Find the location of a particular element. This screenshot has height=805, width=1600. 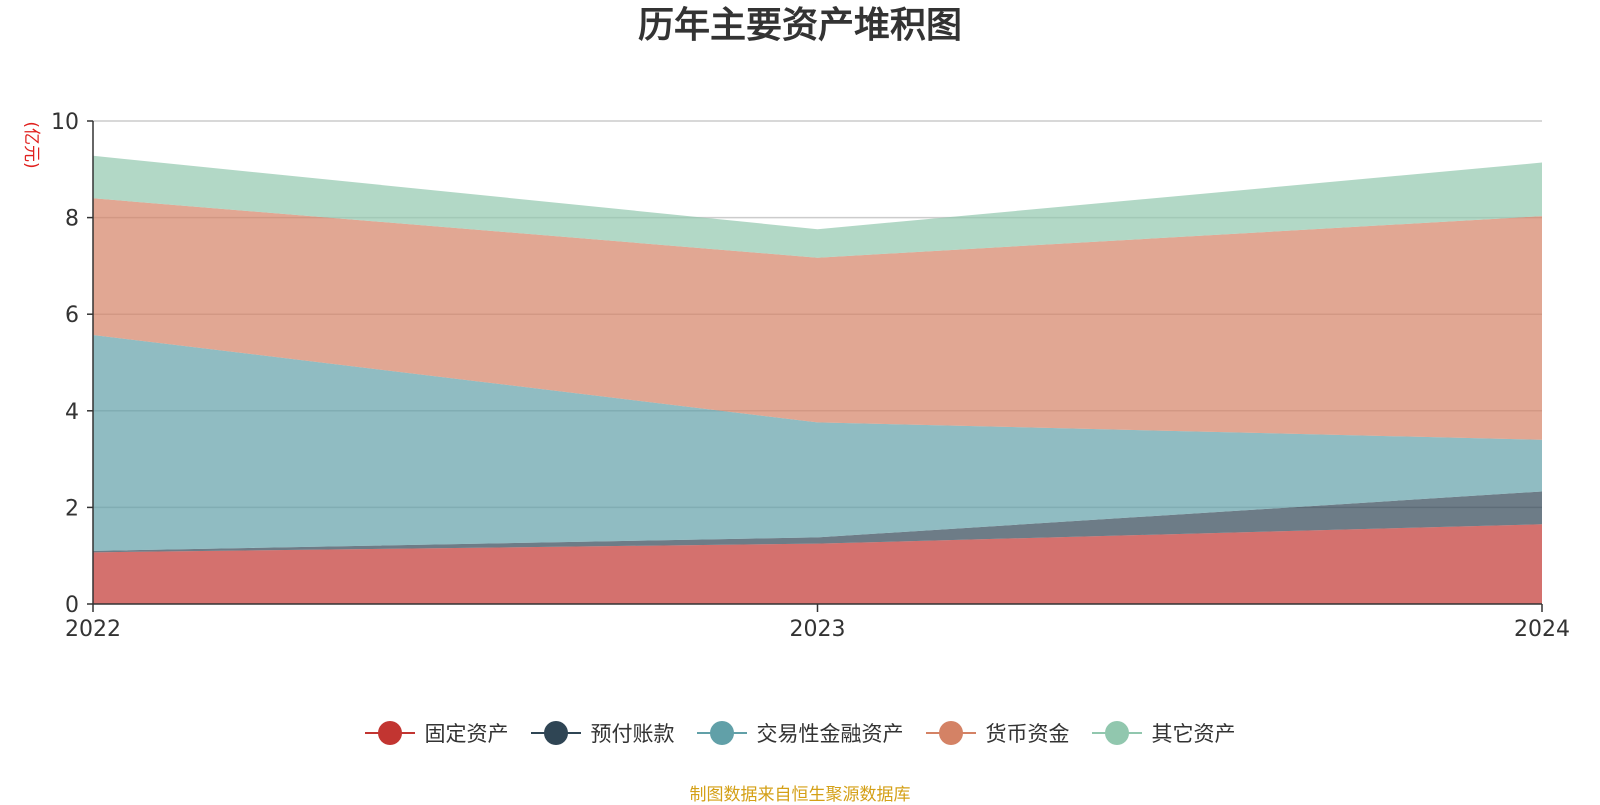

legend-item-0: 固定资产 is located at coordinates (436, 733).